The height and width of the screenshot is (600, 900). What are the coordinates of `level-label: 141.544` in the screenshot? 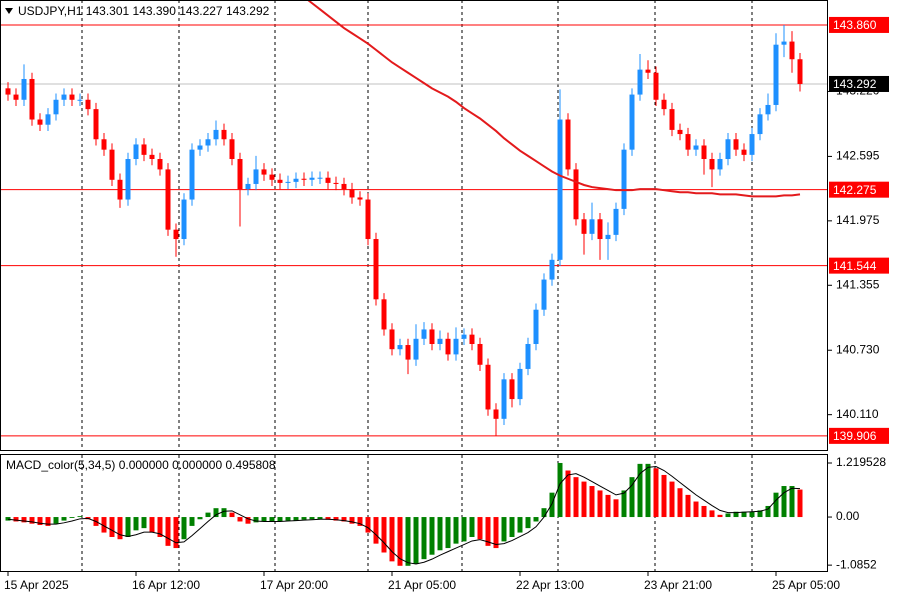 It's located at (855, 266).